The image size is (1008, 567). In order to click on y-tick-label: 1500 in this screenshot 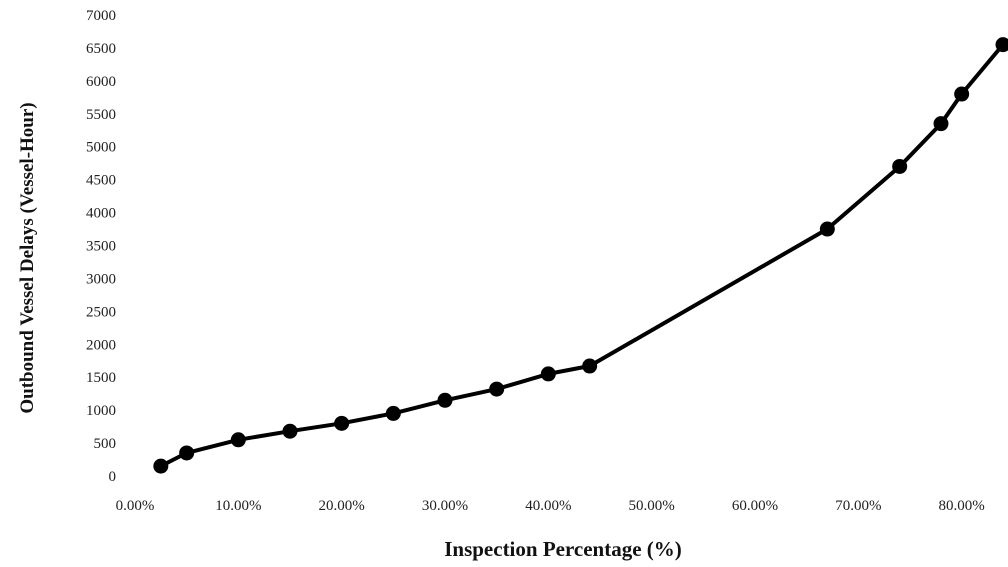, I will do `click(101, 378)`.